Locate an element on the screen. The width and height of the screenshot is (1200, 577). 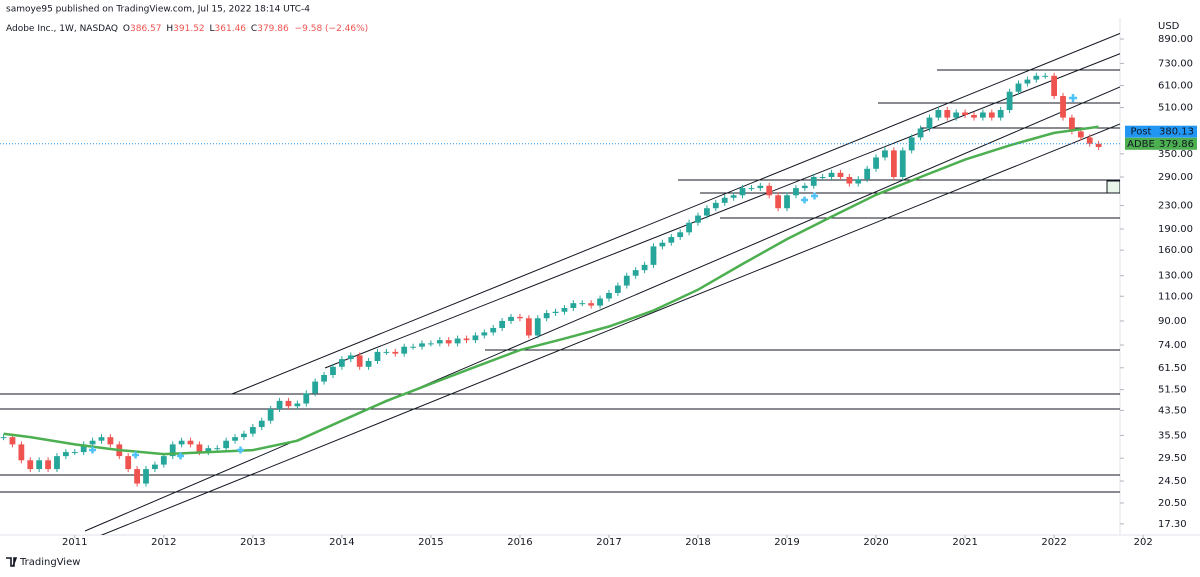
x-tick-label: 2021 is located at coordinates (964, 542).